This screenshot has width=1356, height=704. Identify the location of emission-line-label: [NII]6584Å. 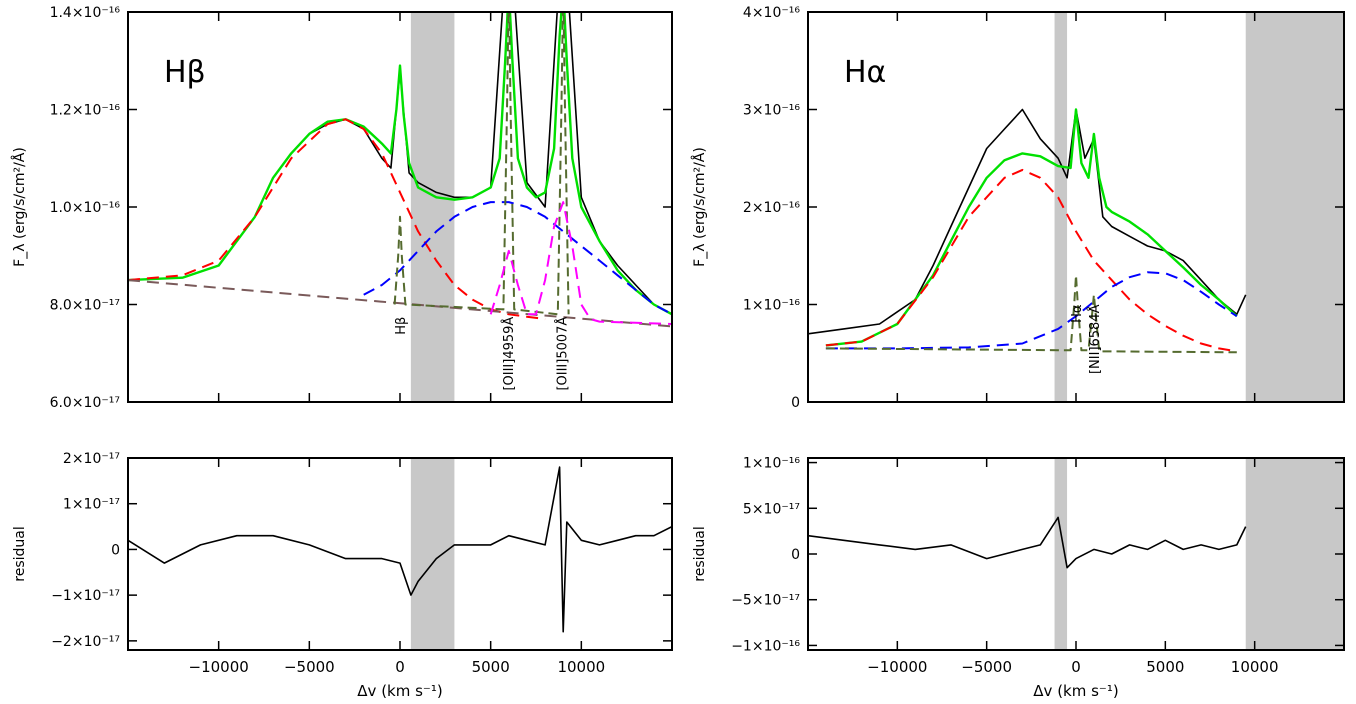
(1095, 339).